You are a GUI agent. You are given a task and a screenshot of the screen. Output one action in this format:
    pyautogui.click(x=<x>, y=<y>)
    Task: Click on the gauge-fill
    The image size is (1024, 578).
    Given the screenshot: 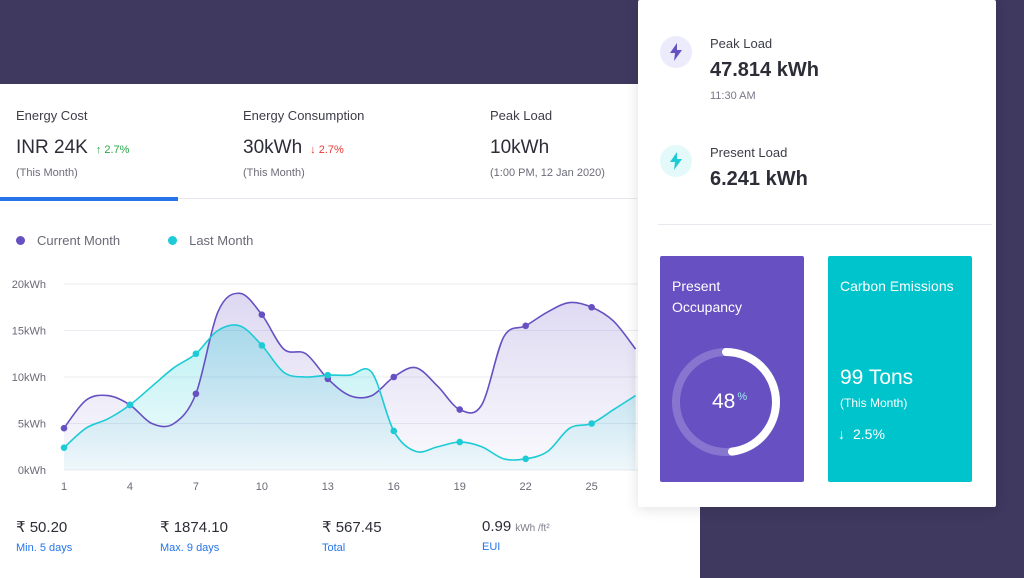 What is the action you would take?
    pyautogui.click(x=726, y=402)
    